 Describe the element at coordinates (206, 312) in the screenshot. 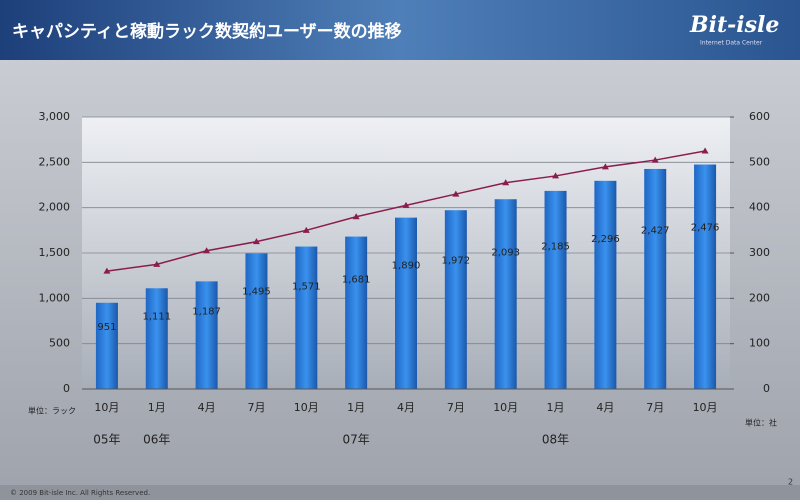

I see `data-label: 1,187` at that location.